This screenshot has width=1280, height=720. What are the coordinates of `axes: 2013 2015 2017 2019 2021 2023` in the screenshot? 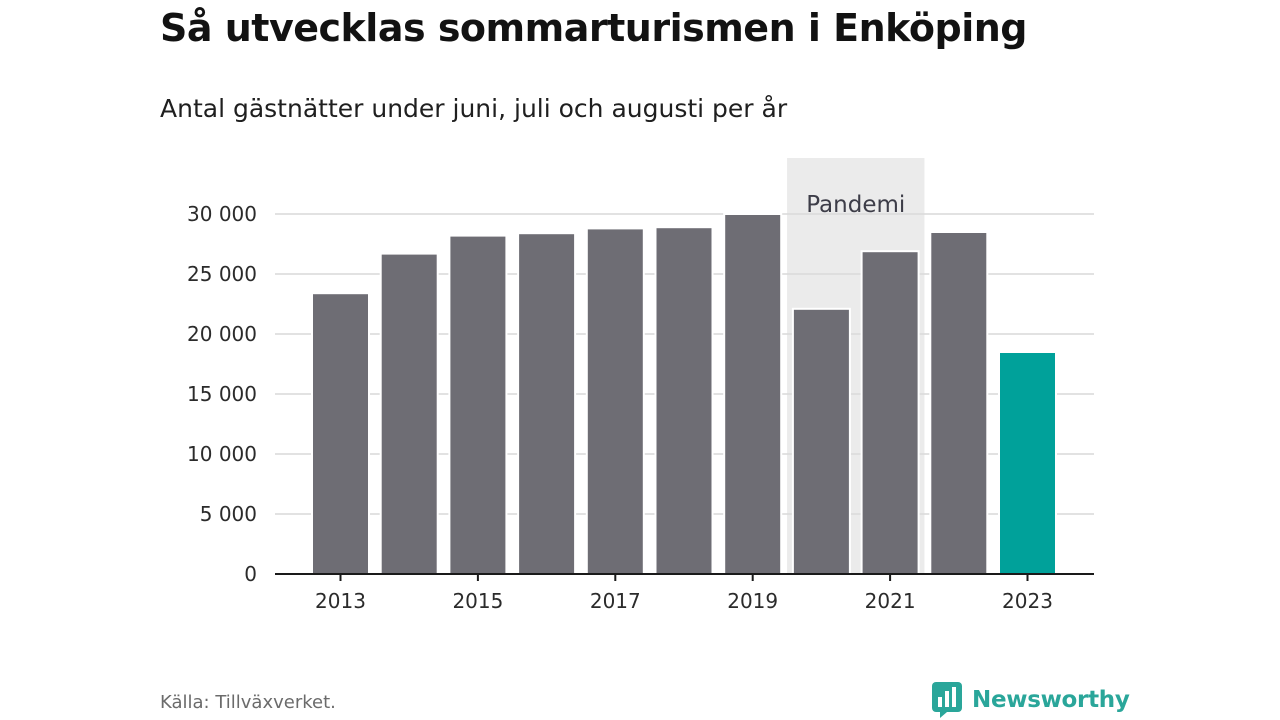 It's located at (684, 593).